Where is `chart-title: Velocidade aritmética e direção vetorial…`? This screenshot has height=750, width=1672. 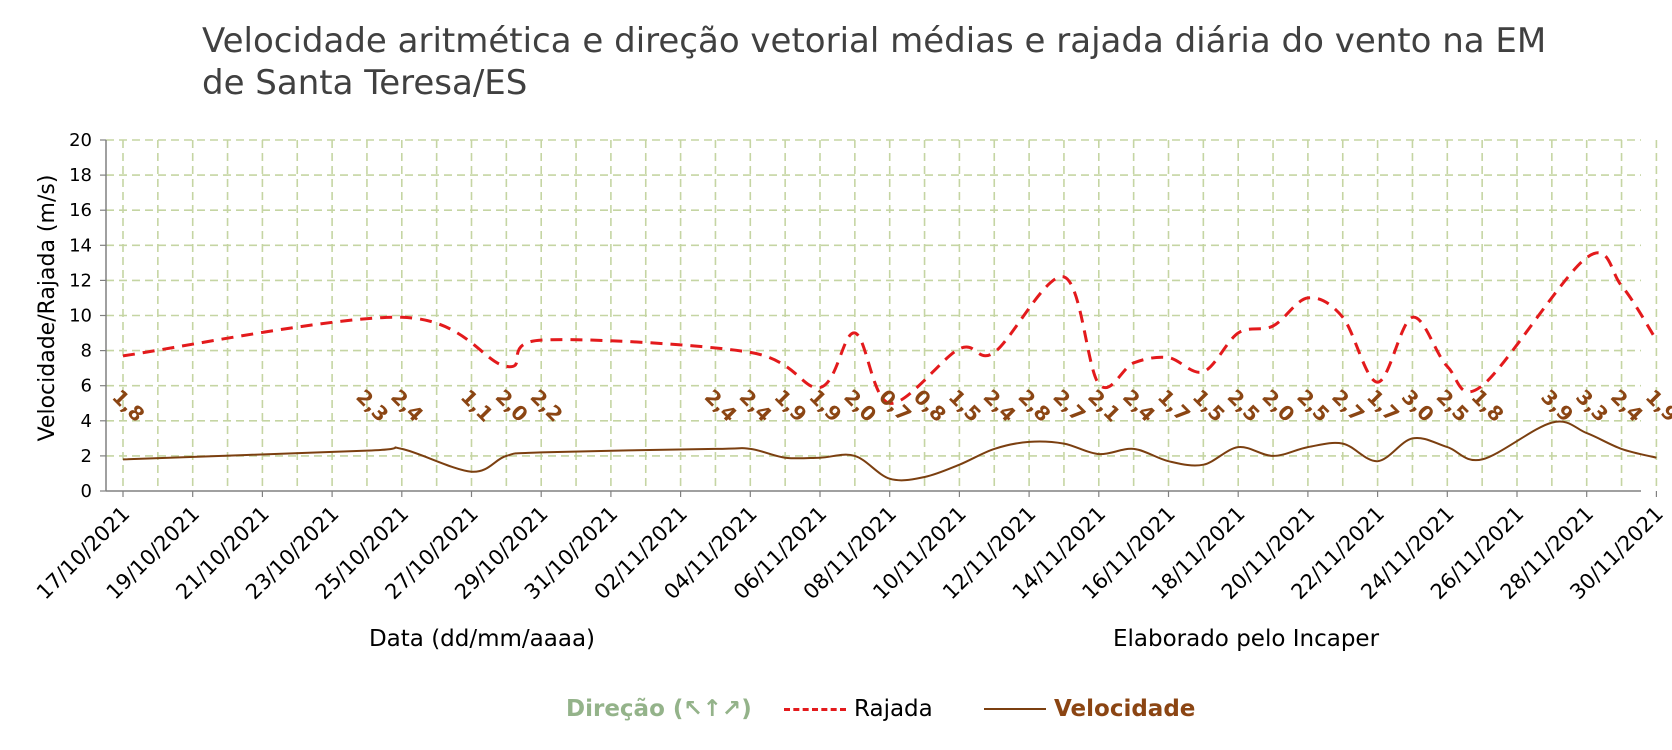 chart-title: Velocidade aritmética e direção vetorial… is located at coordinates (874, 62).